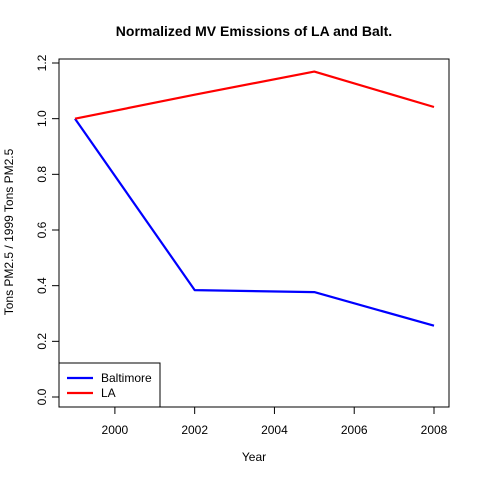 The height and width of the screenshot is (480, 480). Describe the element at coordinates (42, 396) in the screenshot. I see `y-tick-label: 0.0` at that location.